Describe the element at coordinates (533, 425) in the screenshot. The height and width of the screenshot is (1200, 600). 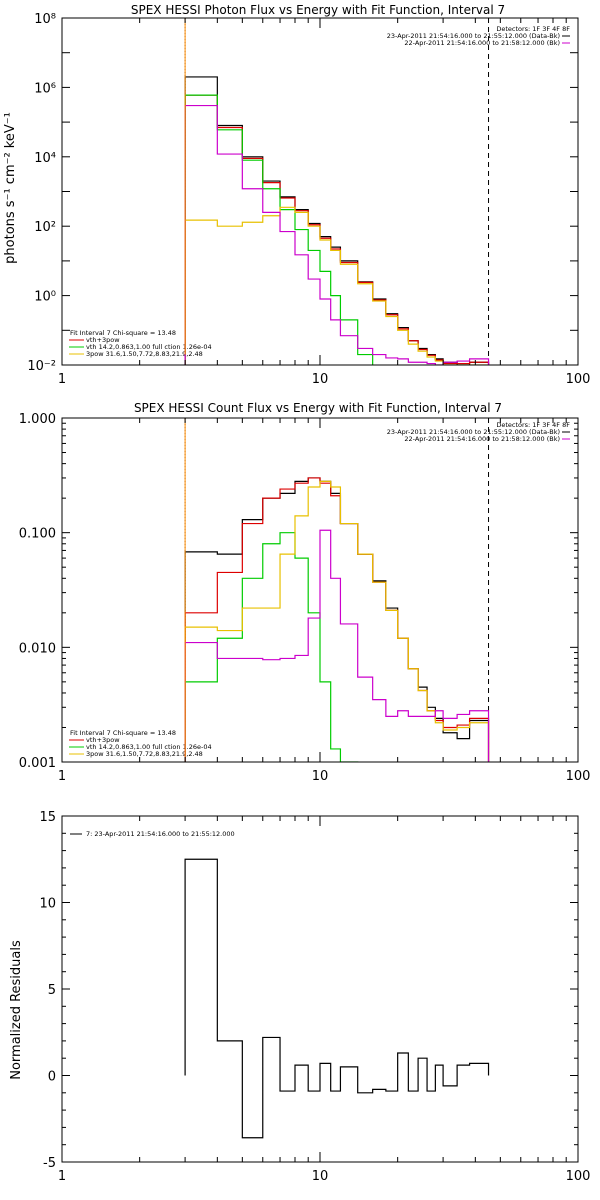
I see `count-flux-legend-header: Detectors: 1F 3F 4F 8F` at that location.